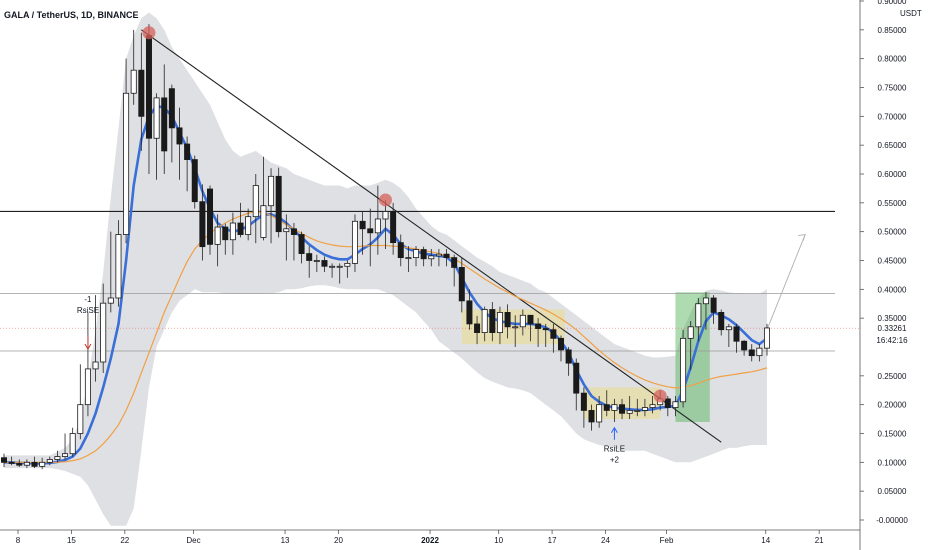 Image resolution: width=932 pixels, height=550 pixels. I want to click on y-tick-label: 0.65000, so click(892, 145).